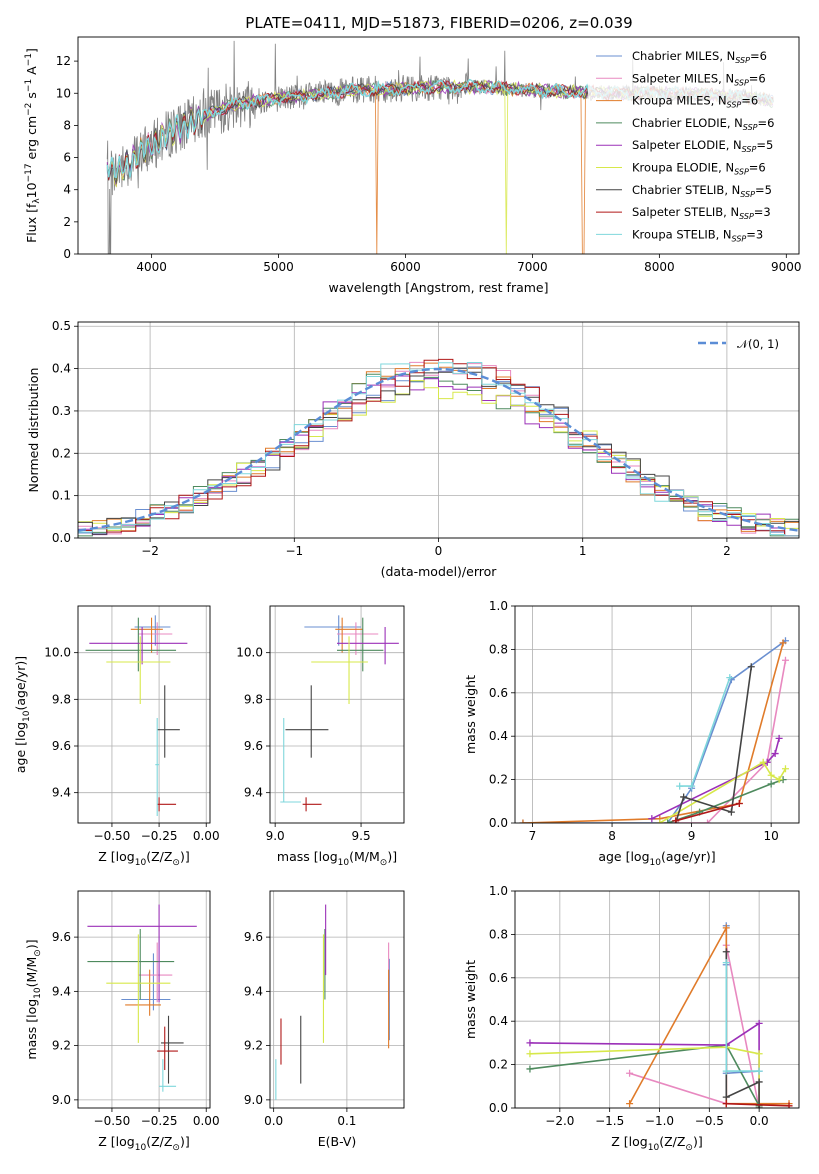 Image resolution: width=819 pixels, height=1174 pixels. Describe the element at coordinates (609, 1121) in the screenshot. I see `mass_weight_vs_Z-xtick-label: −1.5` at that location.